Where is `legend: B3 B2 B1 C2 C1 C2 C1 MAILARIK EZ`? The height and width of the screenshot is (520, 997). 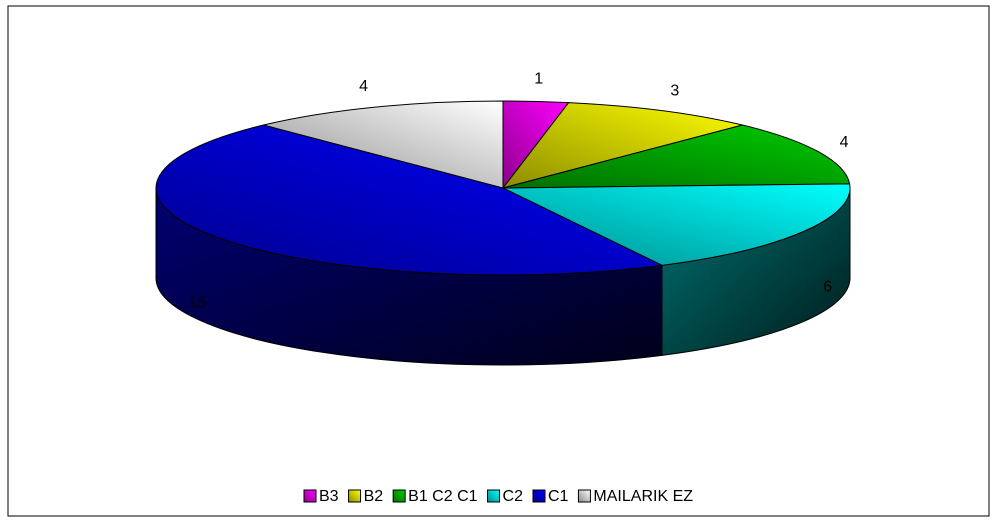
legend: B3 B2 B1 C2 C1 C2 C1 MAILARIK EZ is located at coordinates (498, 496).